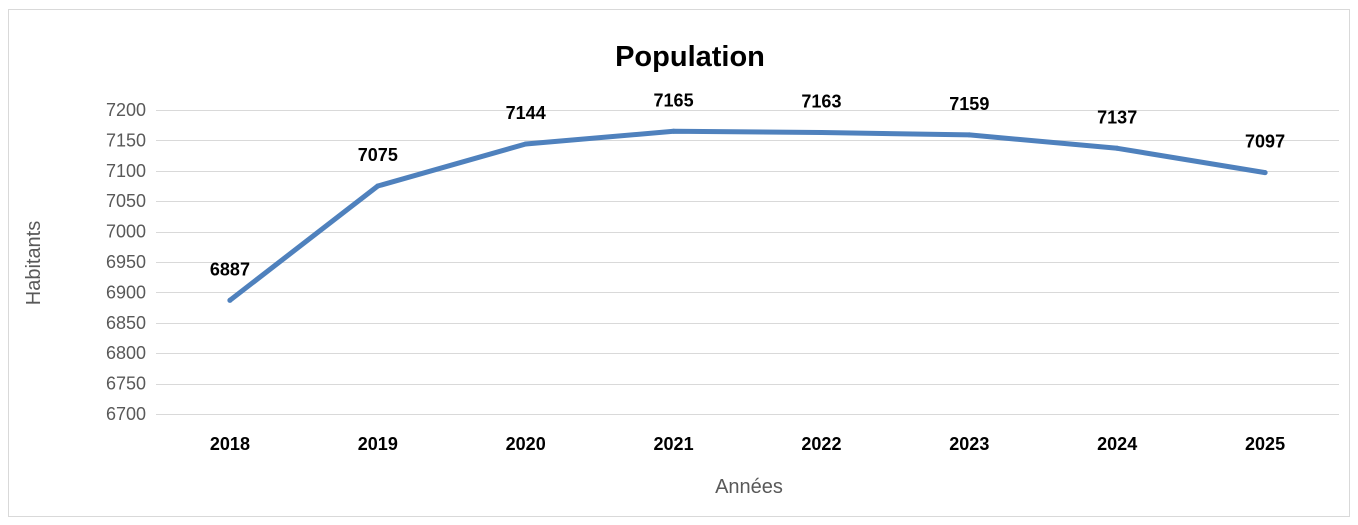 Image resolution: width=1358 pixels, height=525 pixels. I want to click on data-label: 7165, so click(674, 100).